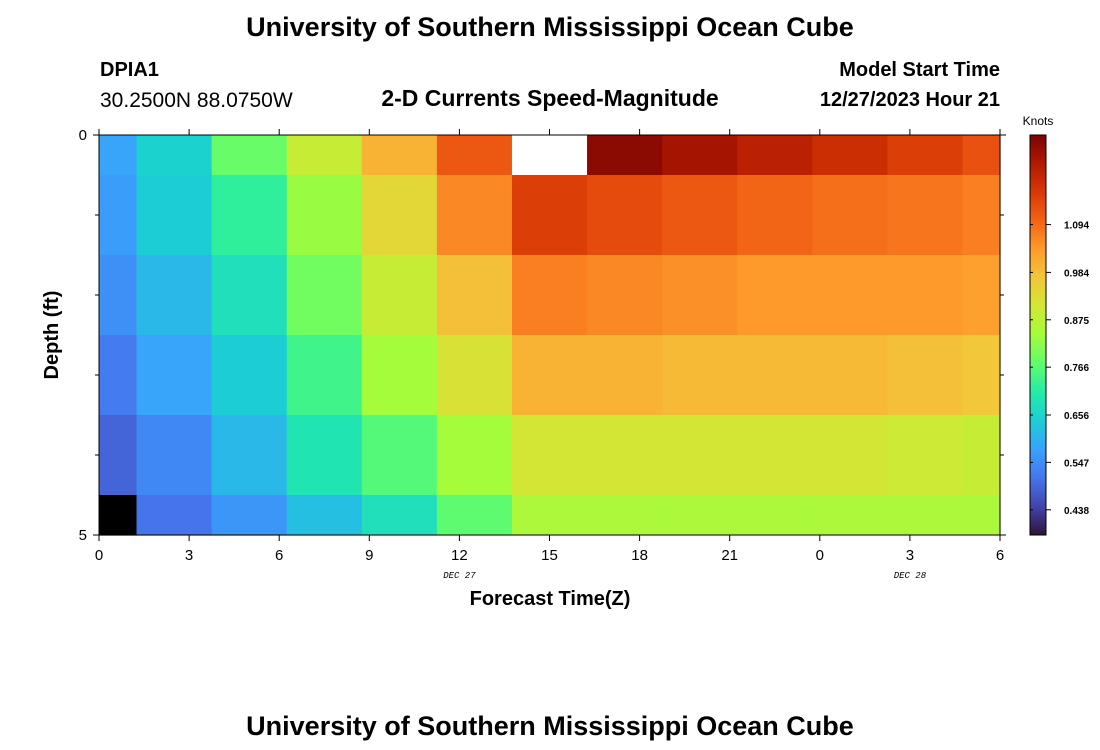 The height and width of the screenshot is (750, 1100). What do you see at coordinates (99, 555) in the screenshot?
I see `x-tick-label: 0` at bounding box center [99, 555].